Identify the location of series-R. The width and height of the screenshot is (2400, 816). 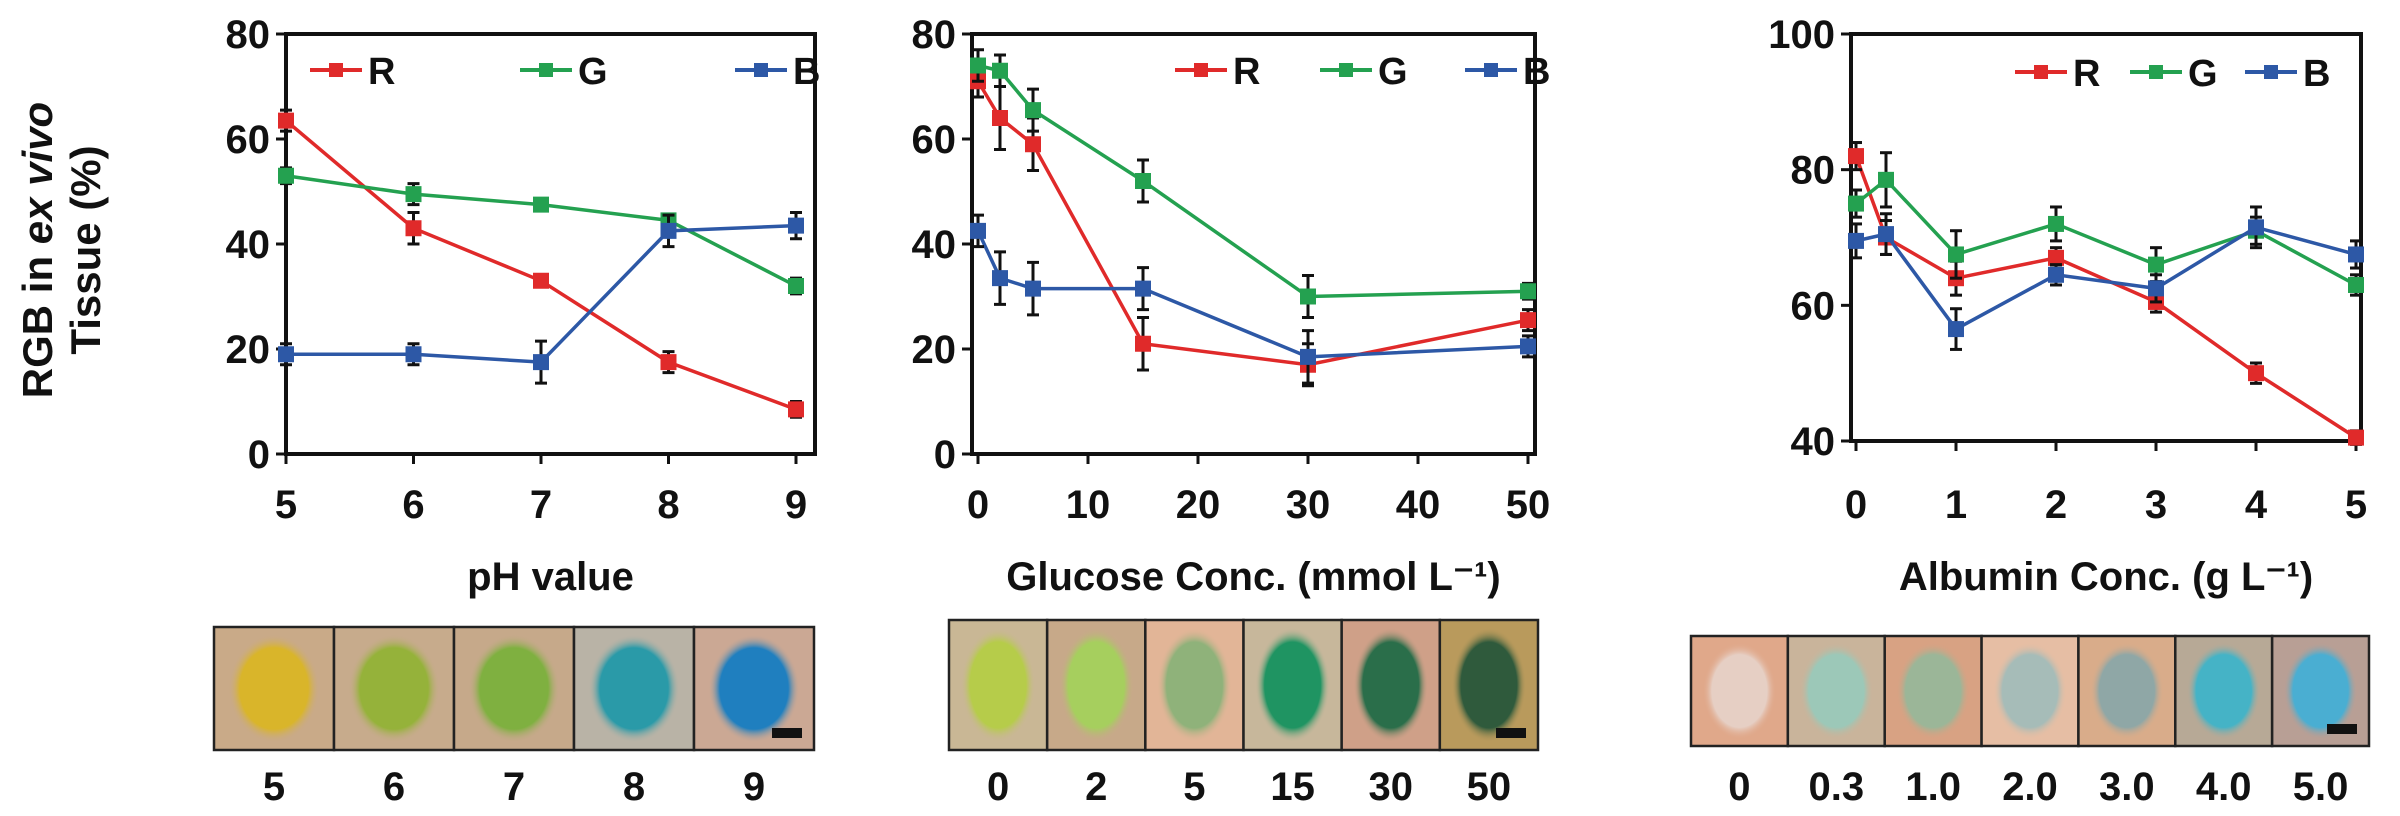
(541, 263).